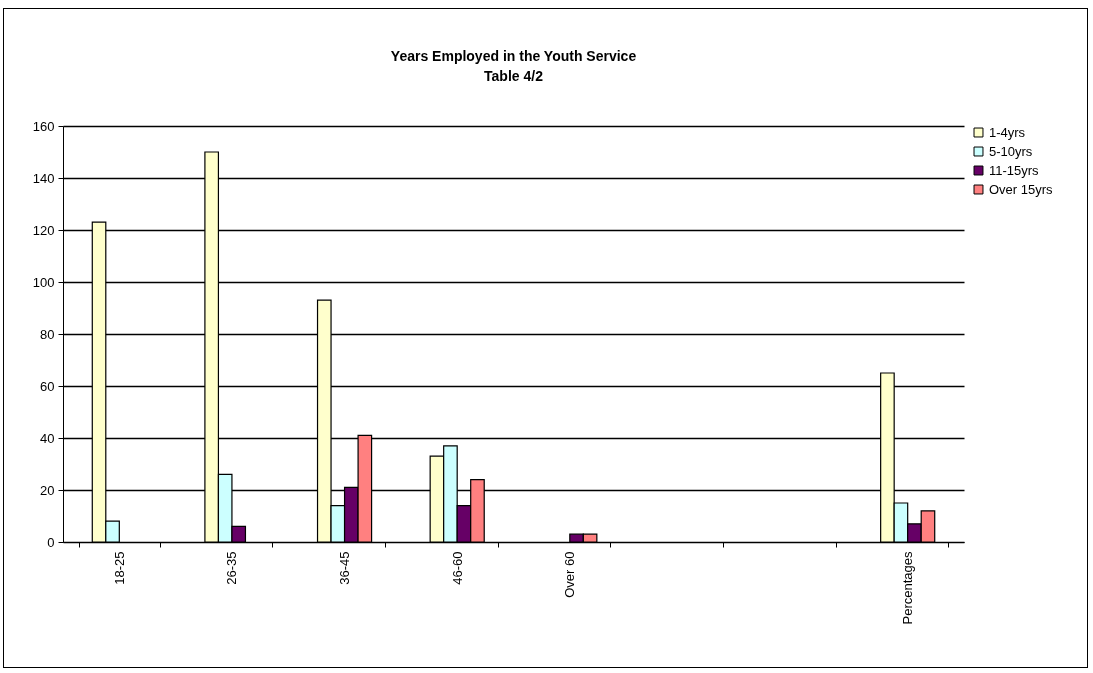 This screenshot has height=673, width=1093. What do you see at coordinates (1014, 170) in the screenshot?
I see `legend-label: 11-15yrs` at bounding box center [1014, 170].